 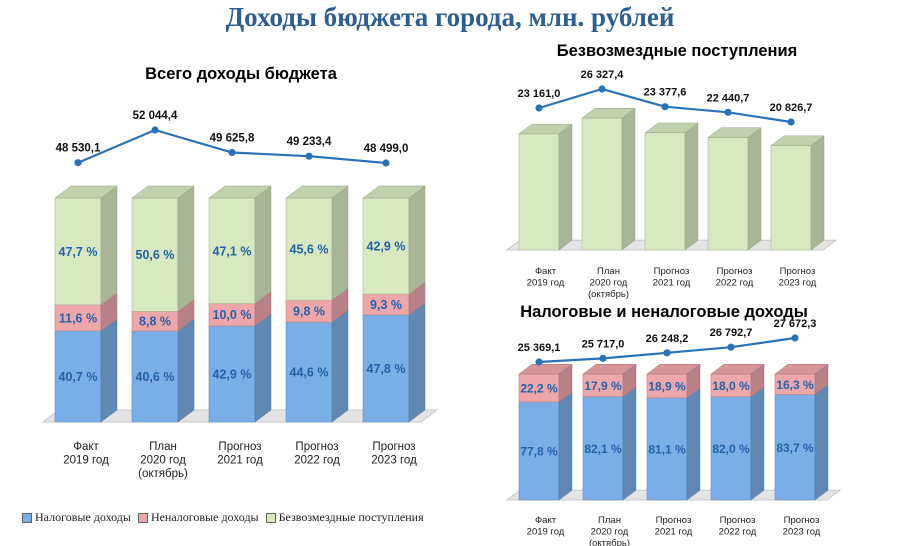 What do you see at coordinates (232, 251) in the screenshot?
I see `data-label: 47,1 %` at bounding box center [232, 251].